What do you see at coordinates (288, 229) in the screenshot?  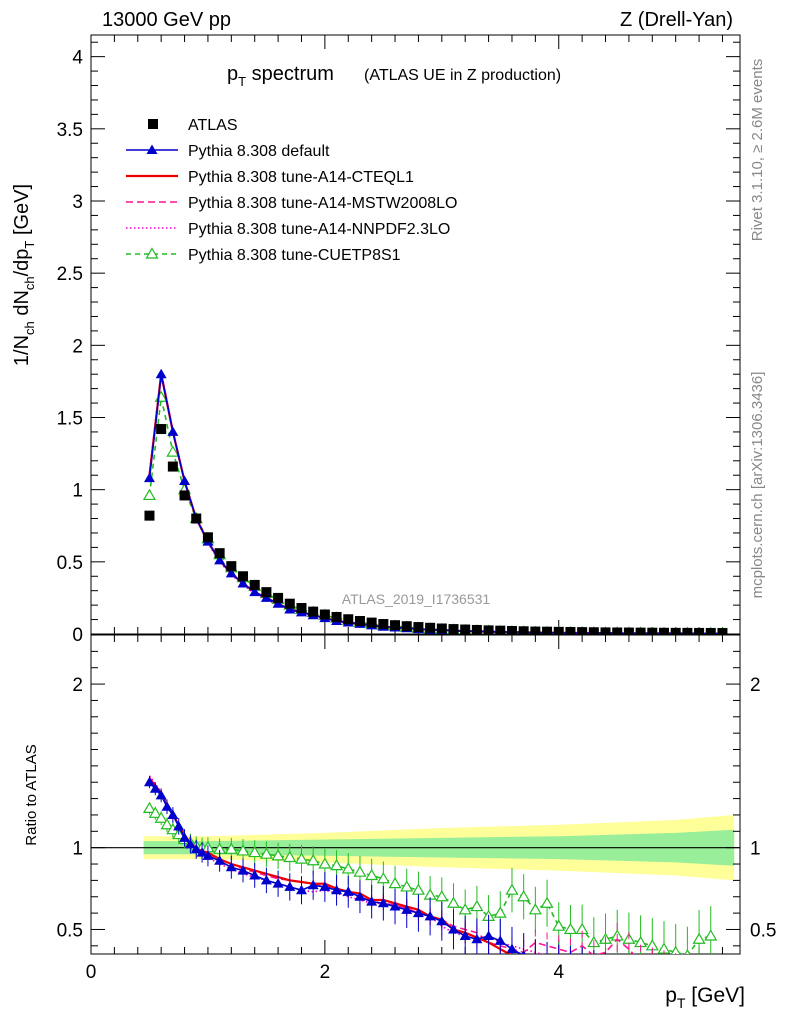 I see `legend-item-pythia-8-308-tune-a14-nnpdf2-3lo: Pythia 8.308 tune-A14-NNPDF2.3LO` at bounding box center [288, 229].